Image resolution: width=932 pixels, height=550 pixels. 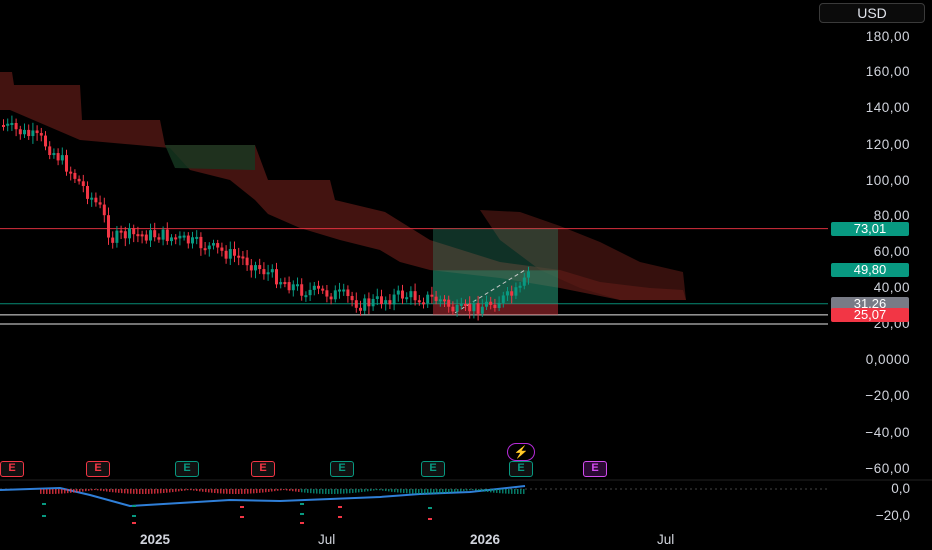 What do you see at coordinates (891, 215) in the screenshot?
I see `price-tick-label: 80,00` at bounding box center [891, 215].